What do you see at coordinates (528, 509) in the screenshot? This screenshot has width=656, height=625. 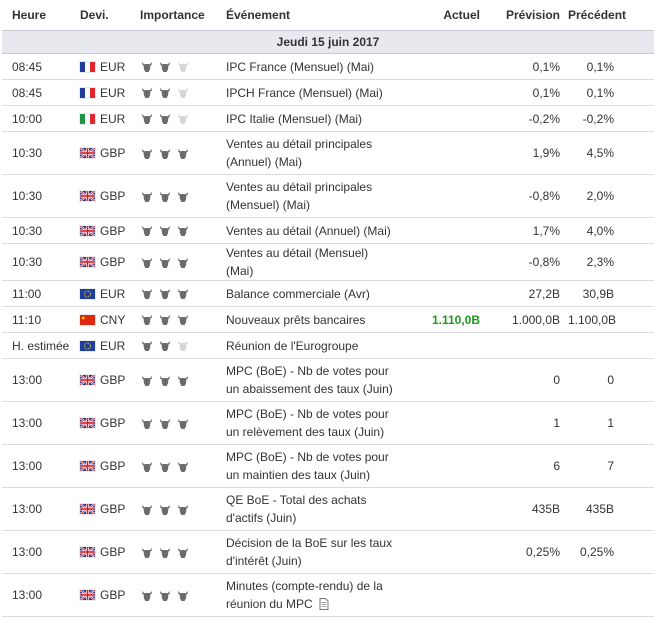 I see `event-forecast: 435B` at bounding box center [528, 509].